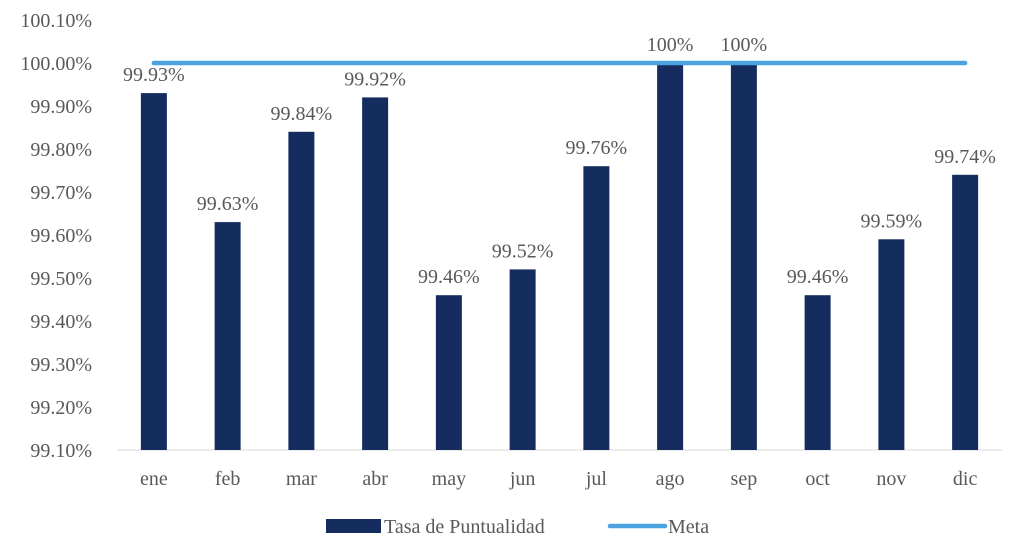 The height and width of the screenshot is (542, 1017). Describe the element at coordinates (228, 204) in the screenshot. I see `data-label: 99.63%` at that location.